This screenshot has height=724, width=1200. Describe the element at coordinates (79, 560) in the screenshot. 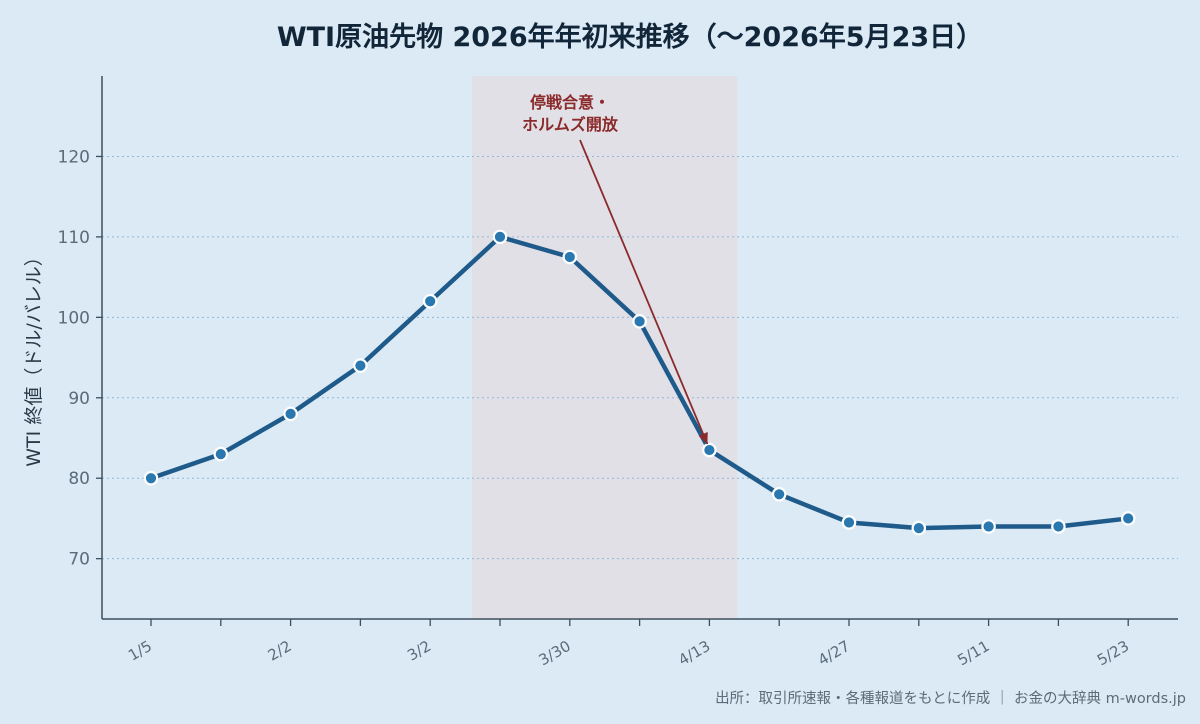

I see `y-tick-label: 70` at that location.